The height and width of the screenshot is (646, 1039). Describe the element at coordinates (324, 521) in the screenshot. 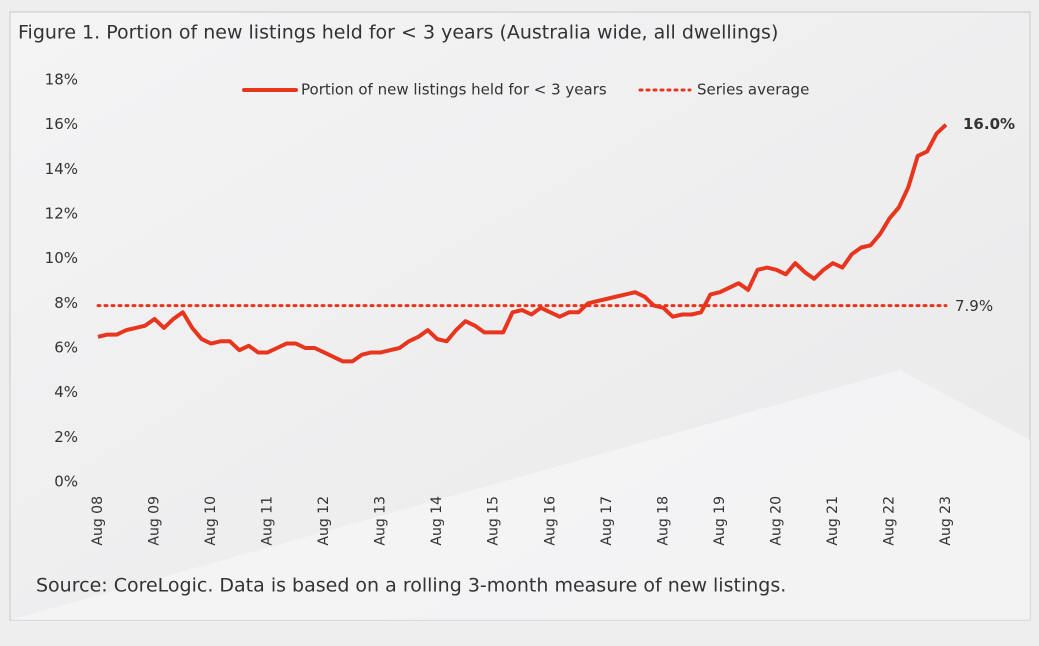

I see `x-tick-label: Aug 12` at that location.